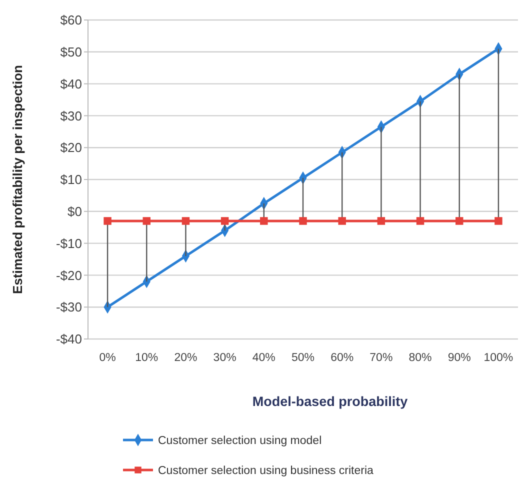 Image resolution: width=526 pixels, height=479 pixels. I want to click on y-tick-label: $50, so click(71, 52).